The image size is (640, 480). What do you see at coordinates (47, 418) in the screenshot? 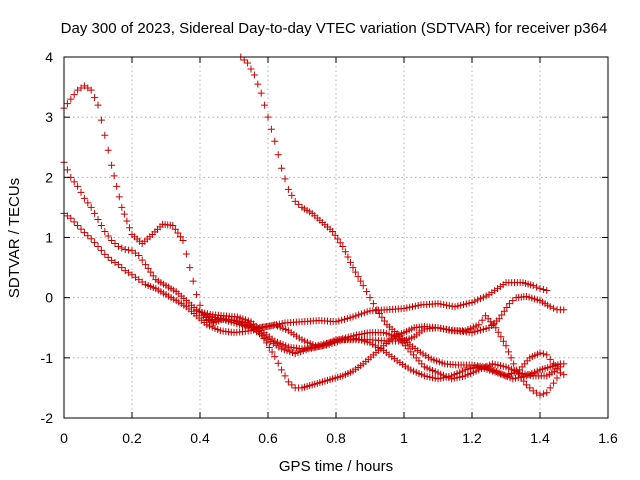
I see `y-tick-label: -2` at bounding box center [47, 418].